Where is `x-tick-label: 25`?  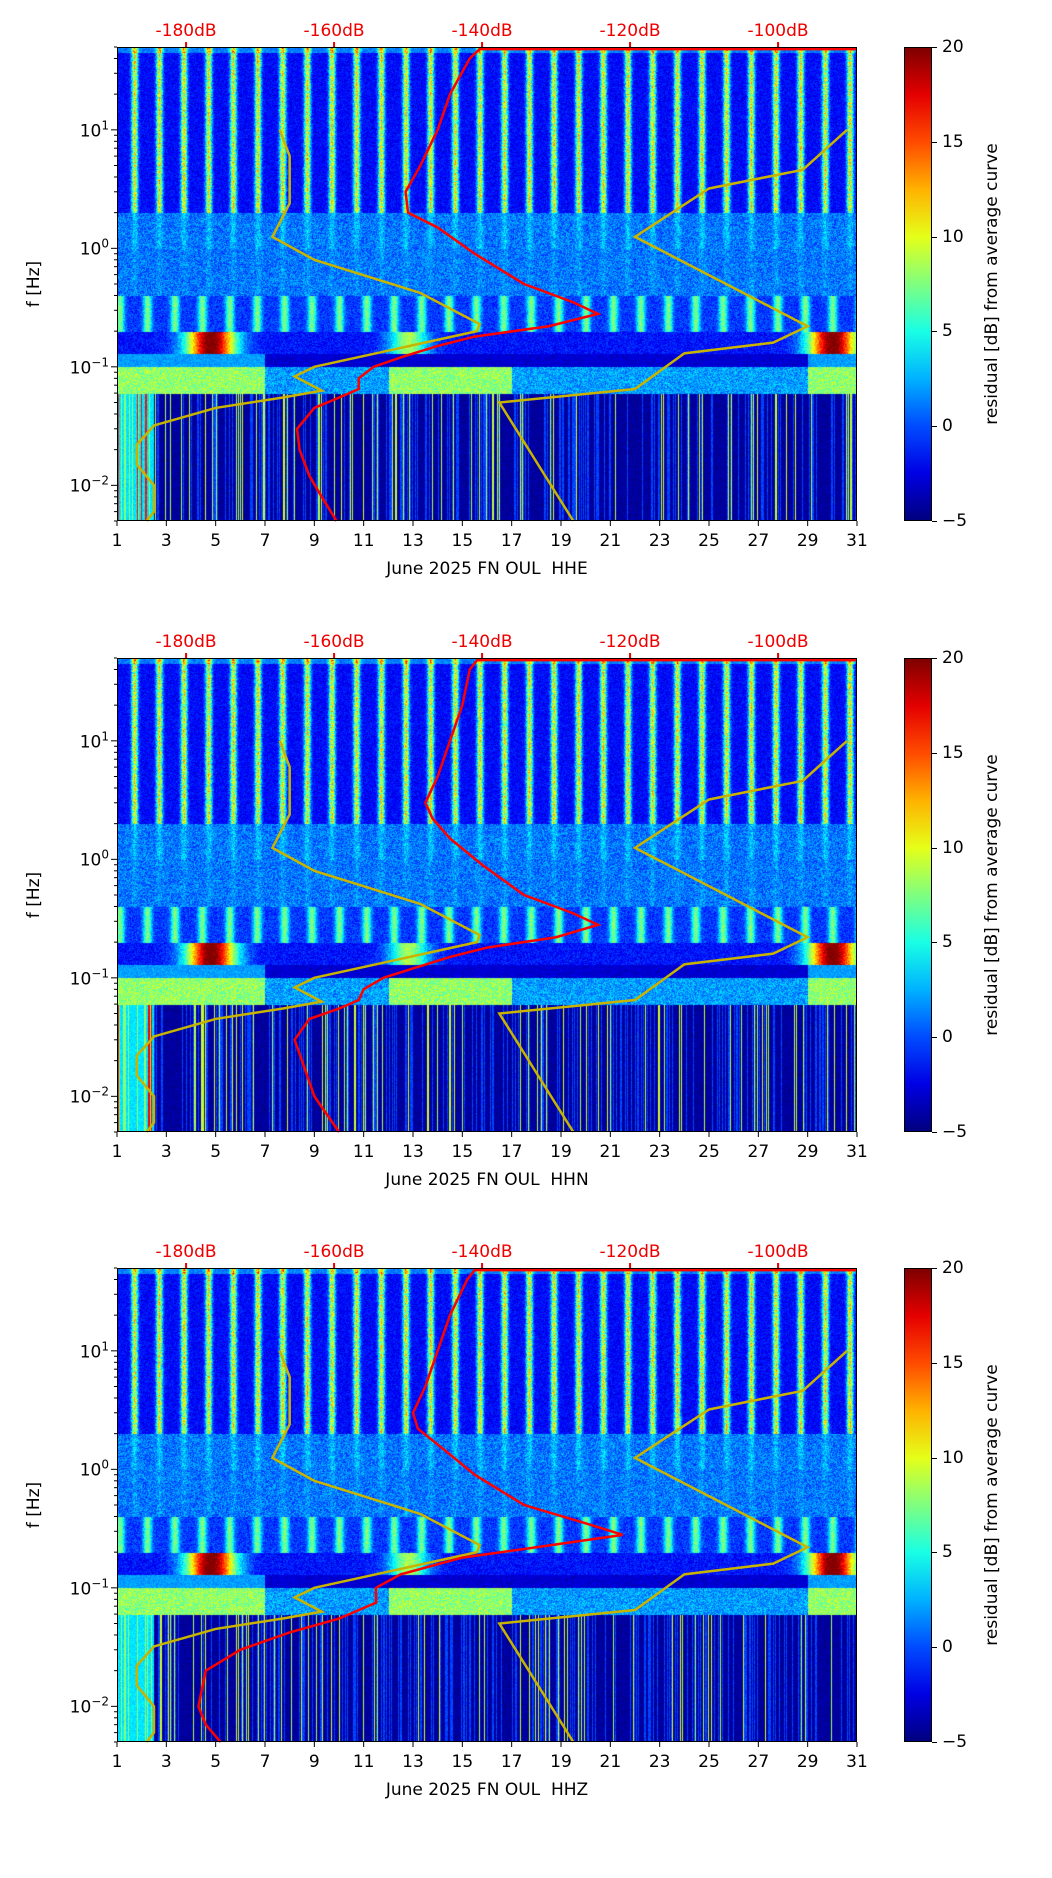 x-tick-label: 25 is located at coordinates (709, 1152).